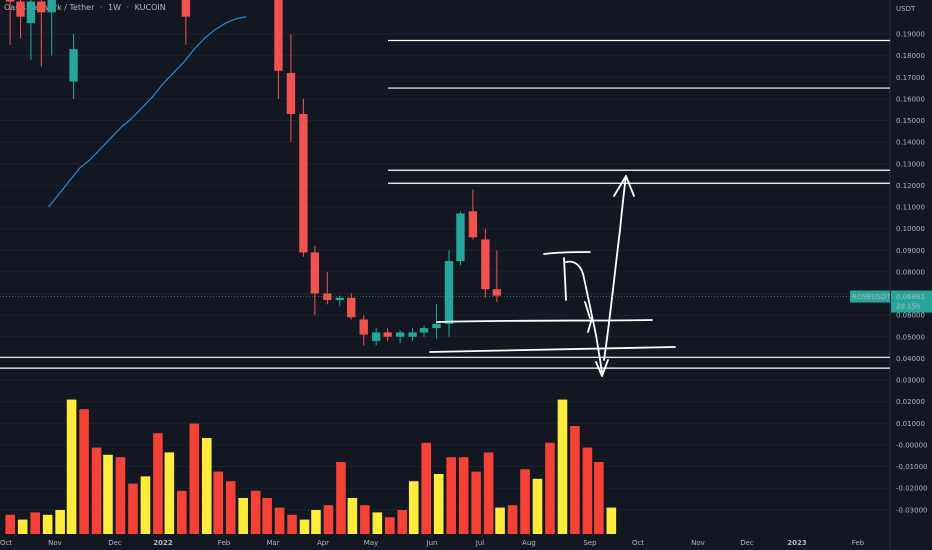 The width and height of the screenshot is (932, 550). Describe the element at coordinates (114, 7) in the screenshot. I see `interval-label: 1W` at that location.